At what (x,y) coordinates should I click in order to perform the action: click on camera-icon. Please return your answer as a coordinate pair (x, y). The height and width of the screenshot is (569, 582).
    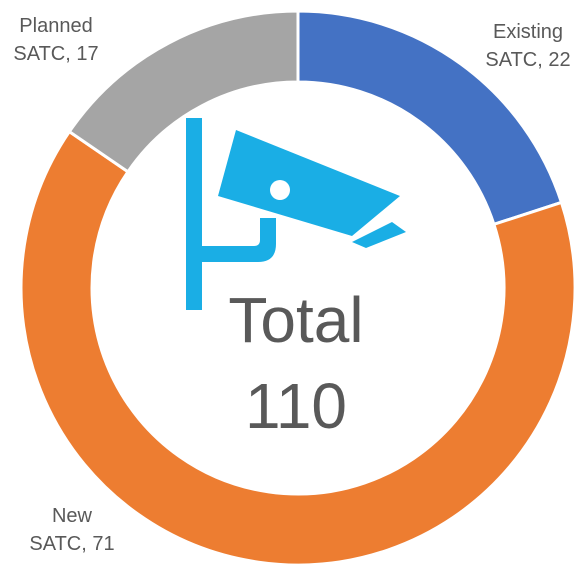
    Looking at the image, I should click on (296, 214).